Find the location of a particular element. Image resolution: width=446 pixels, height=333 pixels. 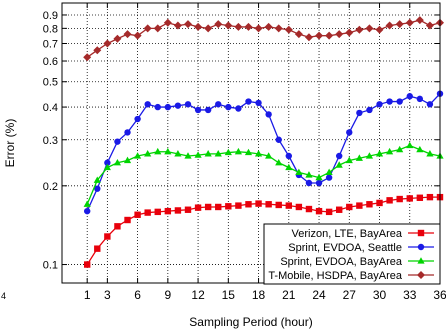

y-tick-label: 0.9 is located at coordinates (50, 16).